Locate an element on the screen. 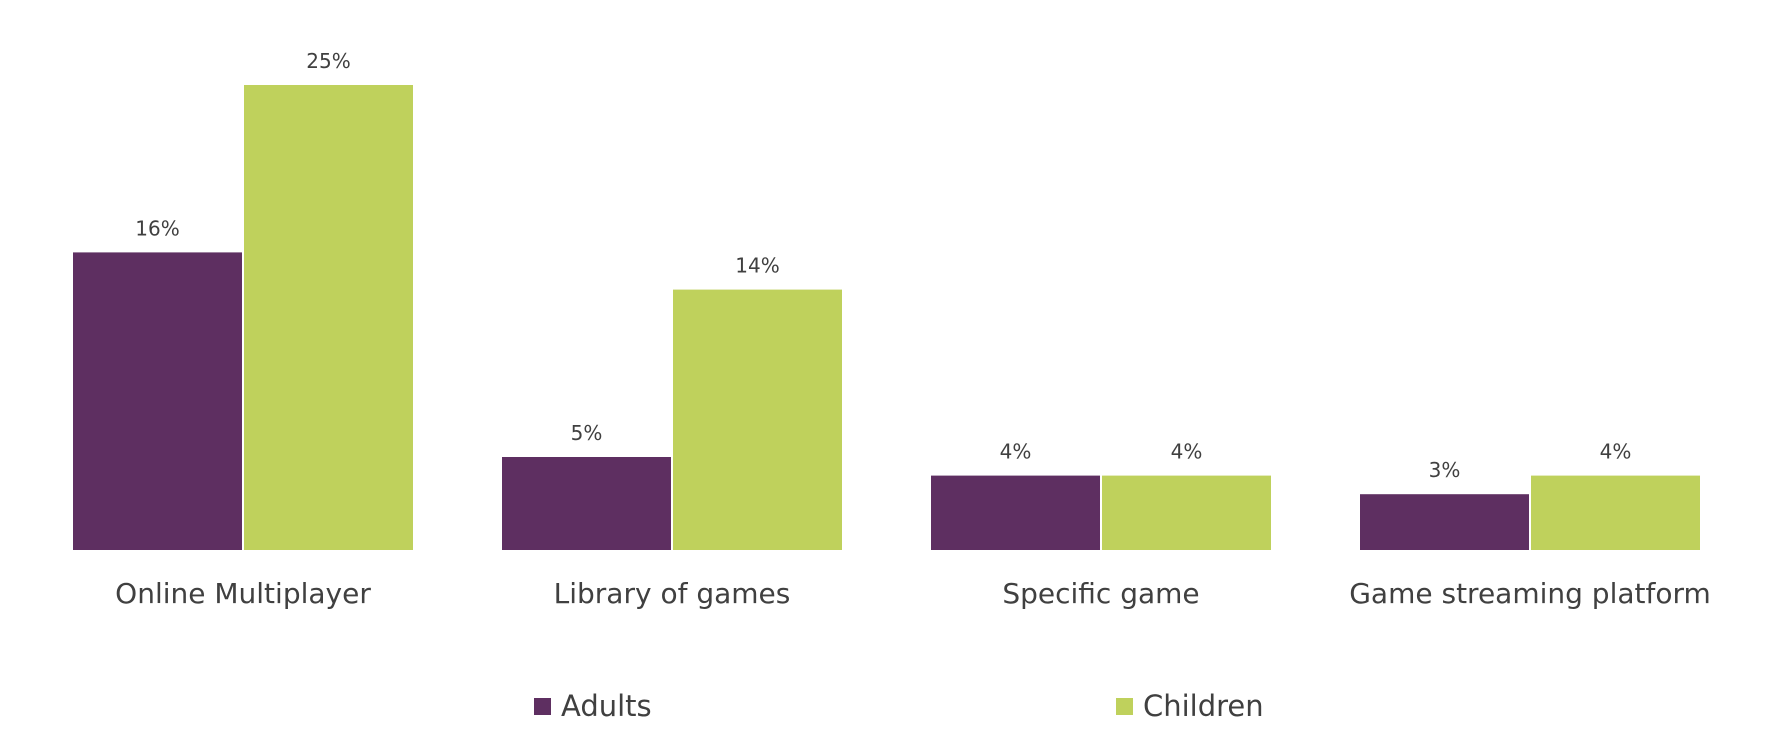 Image resolution: width=1766 pixels, height=746 pixels. data-label-children-1: 14% is located at coordinates (757, 266).